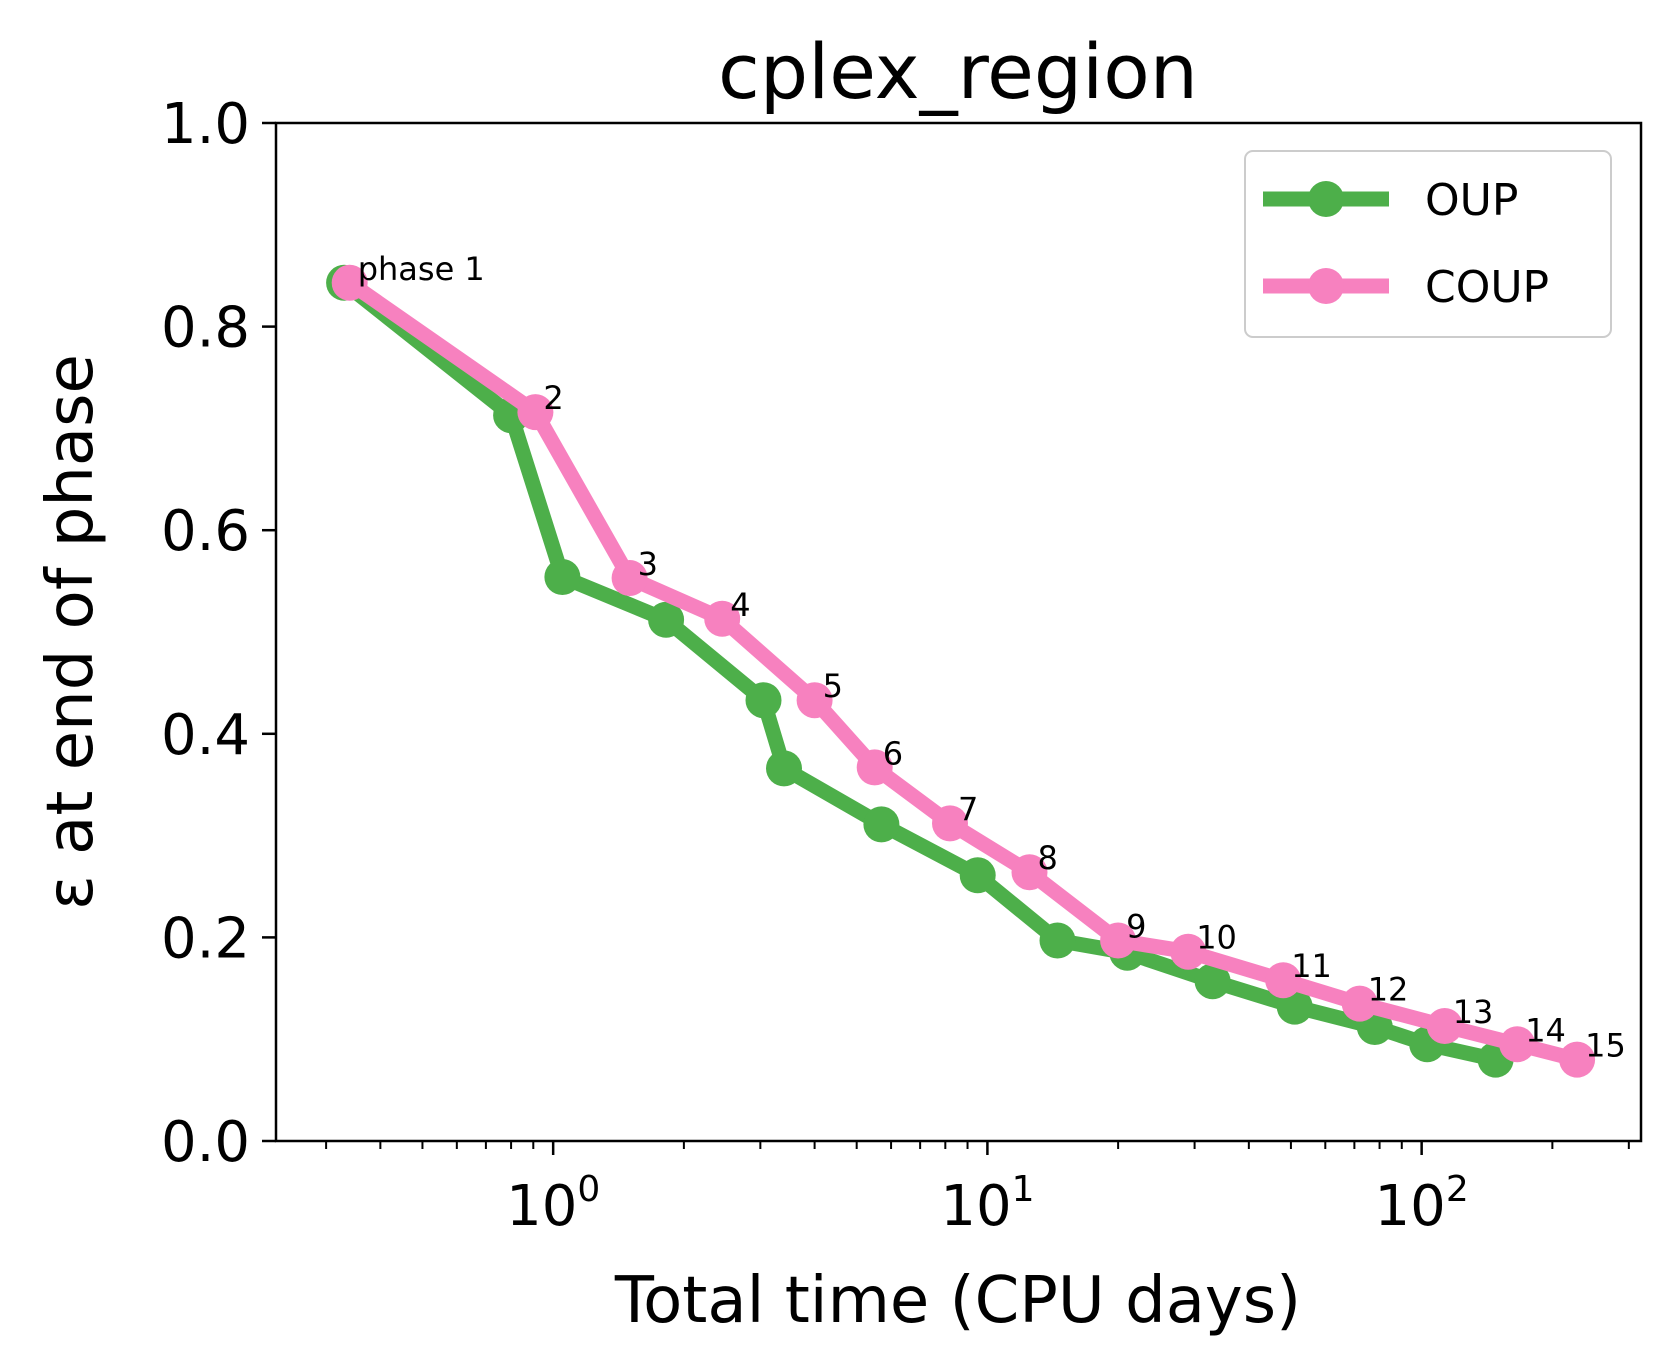  I want to click on y-tick-label-0: 0.0, so click(205, 1142).